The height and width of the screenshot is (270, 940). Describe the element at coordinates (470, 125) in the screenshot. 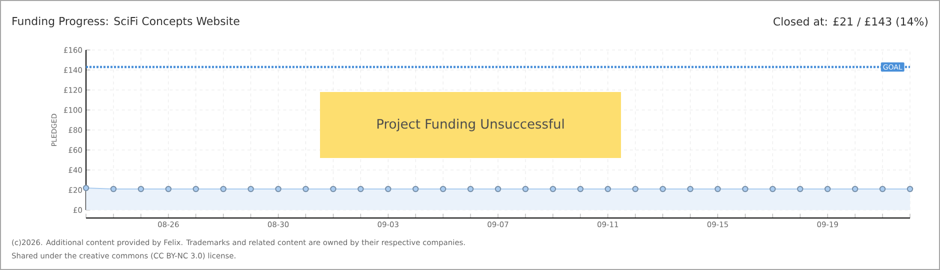

I see `annotation: Project Funding Unsuccessful` at that location.